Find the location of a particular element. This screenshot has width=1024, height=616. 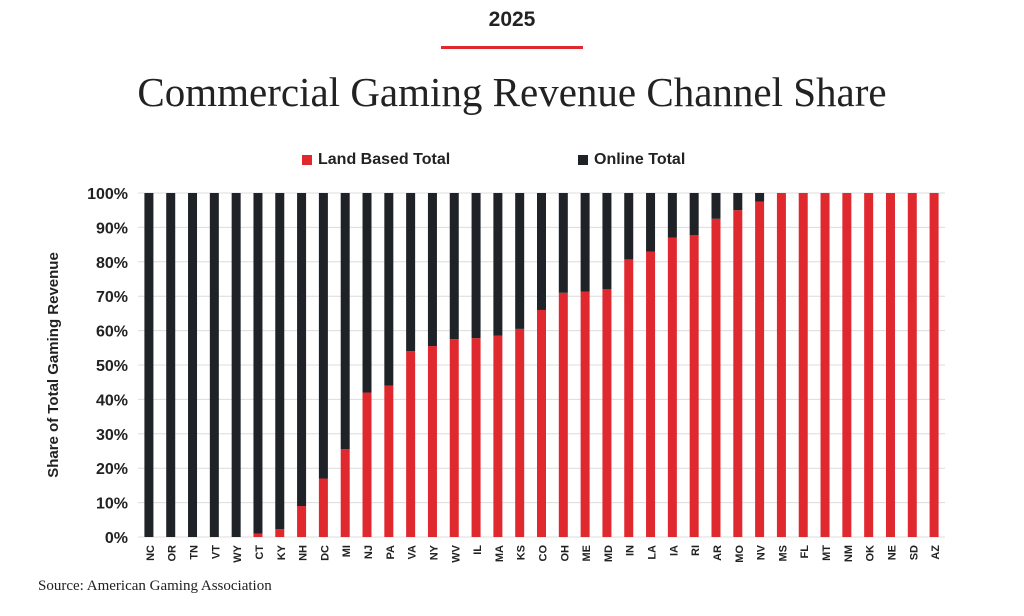

x-tick-label: IA is located at coordinates (674, 550).